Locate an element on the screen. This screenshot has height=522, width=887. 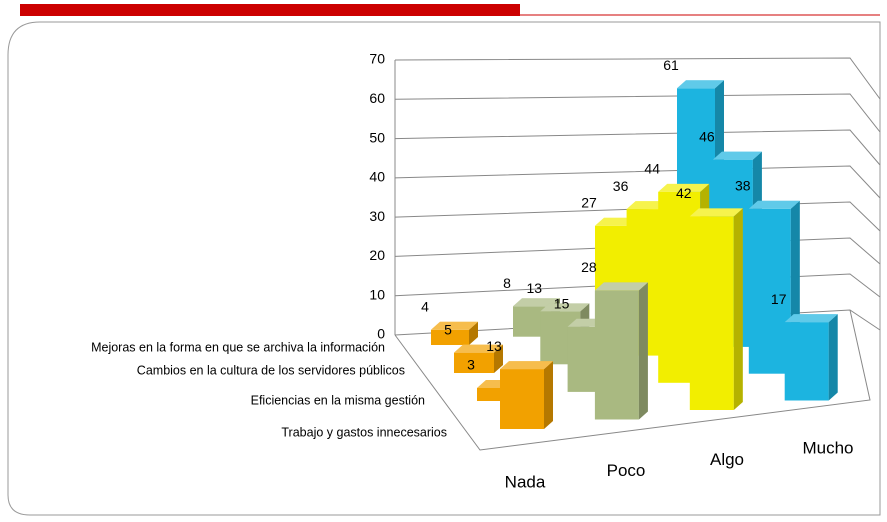
y-tick-label: 40 is located at coordinates (377, 177).